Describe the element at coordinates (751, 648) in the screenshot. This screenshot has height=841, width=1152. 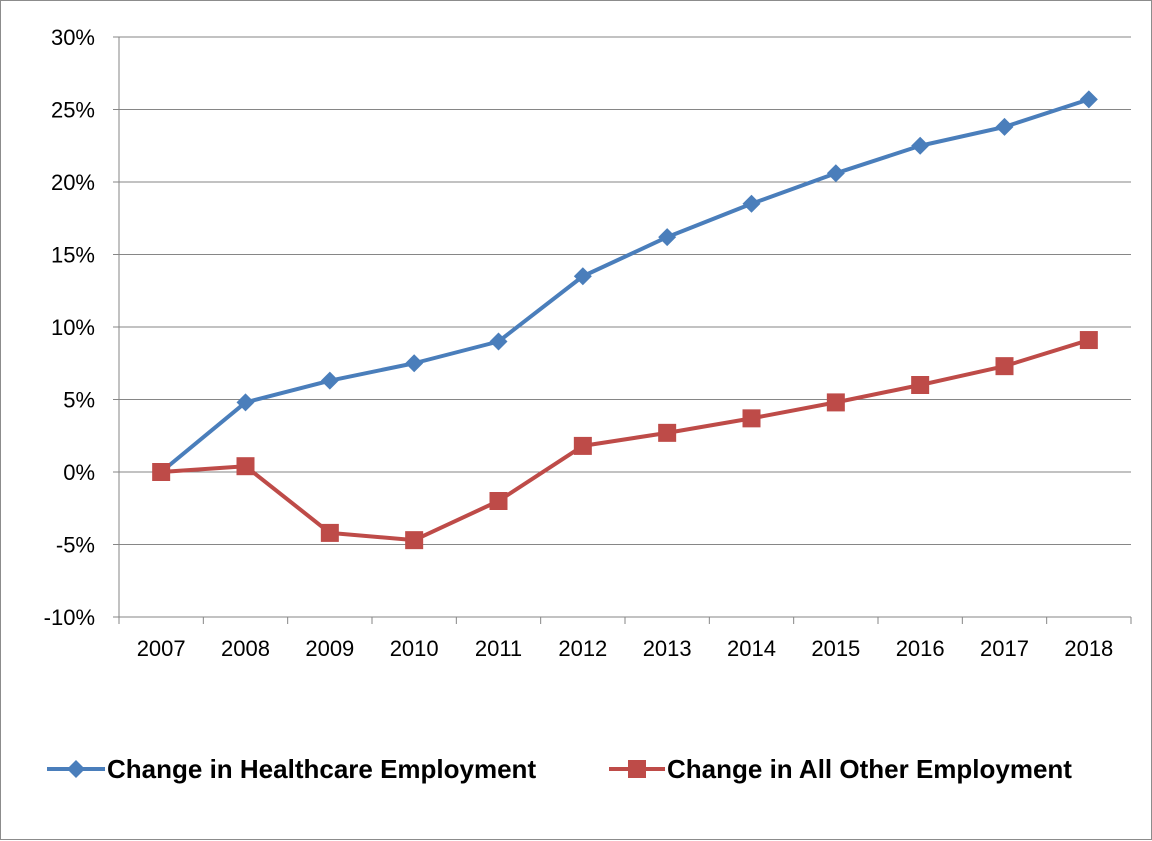
I see `x-tick-label: 2014` at that location.